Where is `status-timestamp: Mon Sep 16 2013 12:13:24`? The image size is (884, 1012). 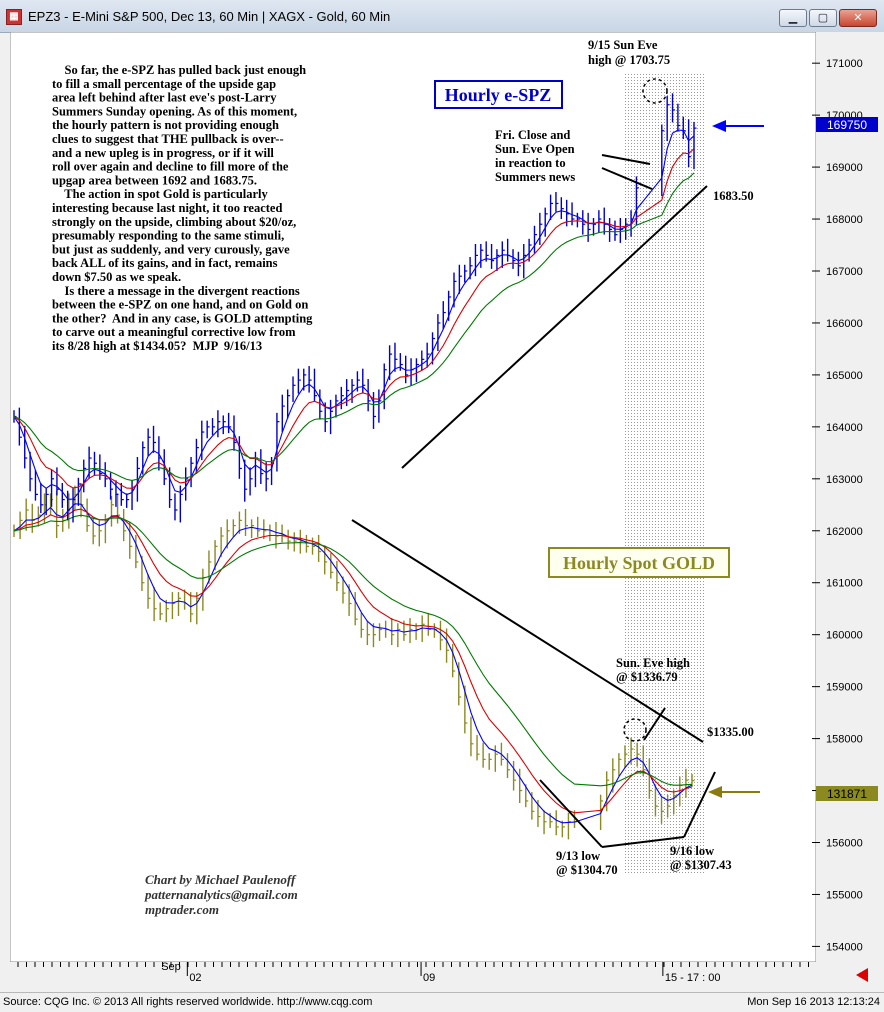
status-timestamp: Mon Sep 16 2013 12:13:24 is located at coordinates (813, 1002).